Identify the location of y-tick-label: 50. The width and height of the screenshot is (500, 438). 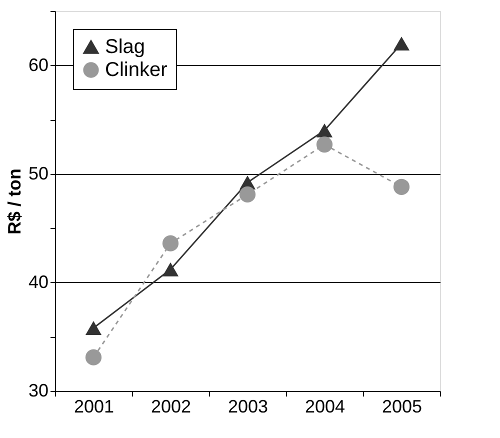
(38, 173).